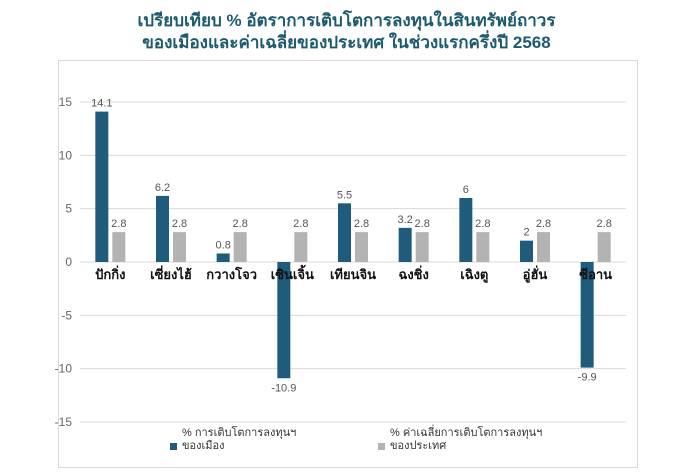  What do you see at coordinates (300, 224) in the screenshot?
I see `data-label-s2-3: 2.8` at bounding box center [300, 224].